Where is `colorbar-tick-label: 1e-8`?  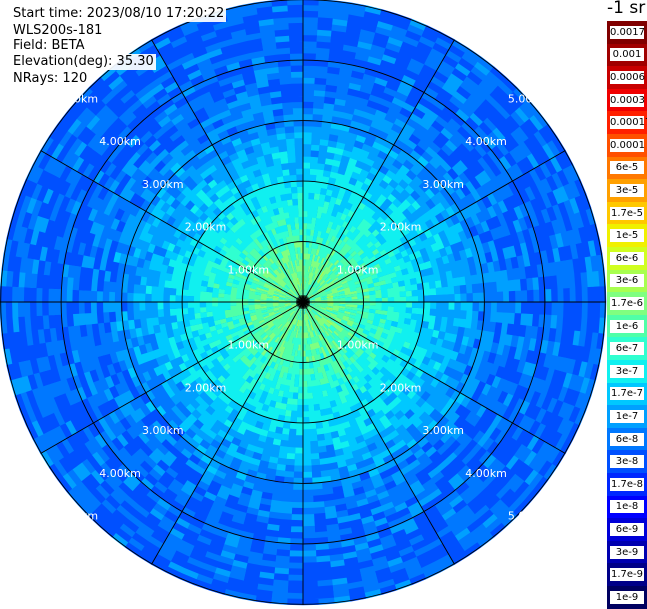
colorbar-tick-label: 1e-8 is located at coordinates (627, 507).